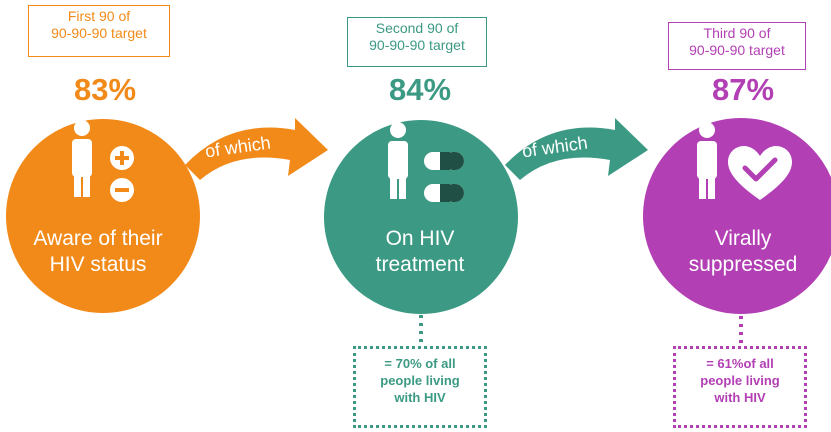  Describe the element at coordinates (417, 28) in the screenshot. I see `target-box-second-line1: Second 90 of` at that location.